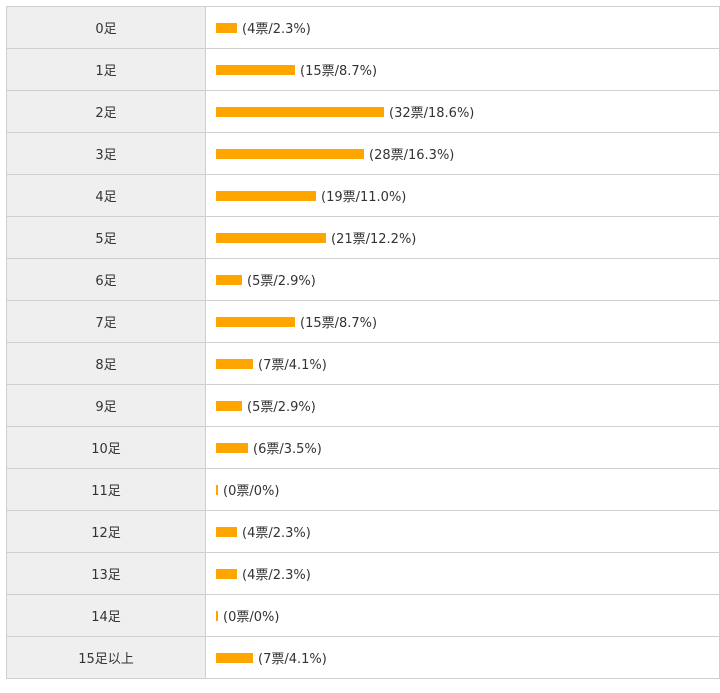  What do you see at coordinates (432, 113) in the screenshot?
I see `value-label: (32票/18.6%)` at bounding box center [432, 113].